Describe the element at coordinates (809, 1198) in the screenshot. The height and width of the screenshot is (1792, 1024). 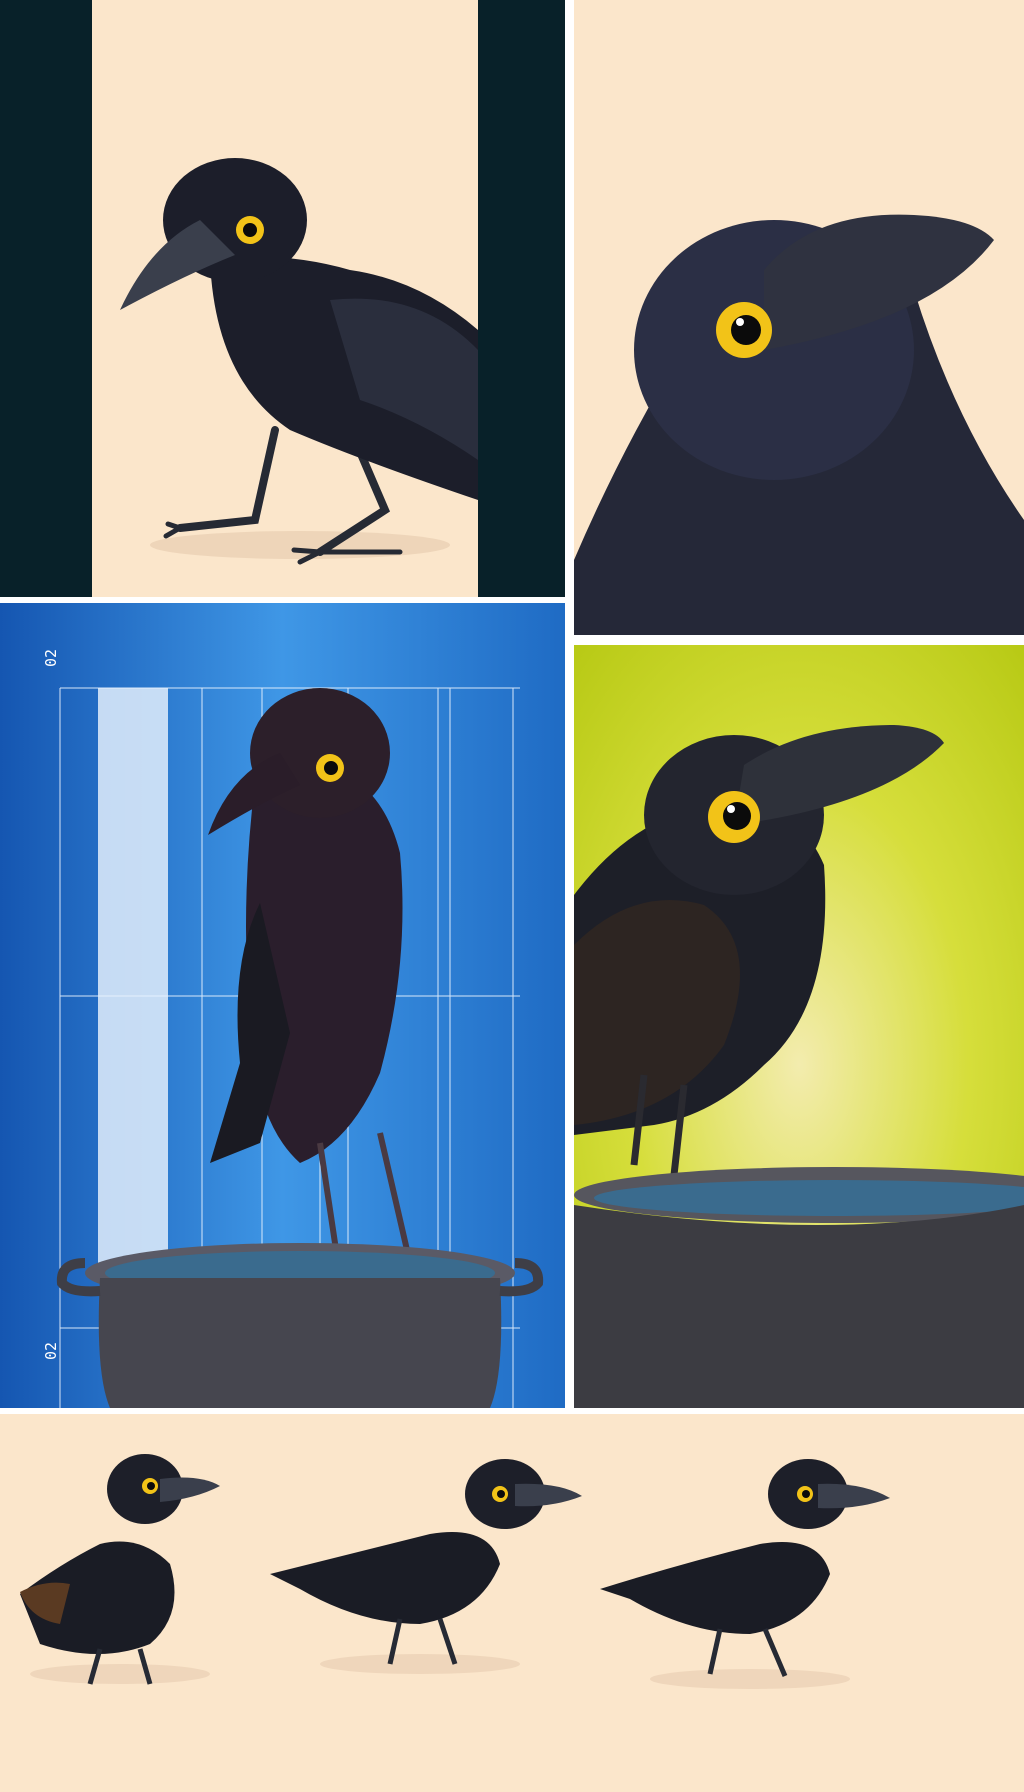
I see `water` at that location.